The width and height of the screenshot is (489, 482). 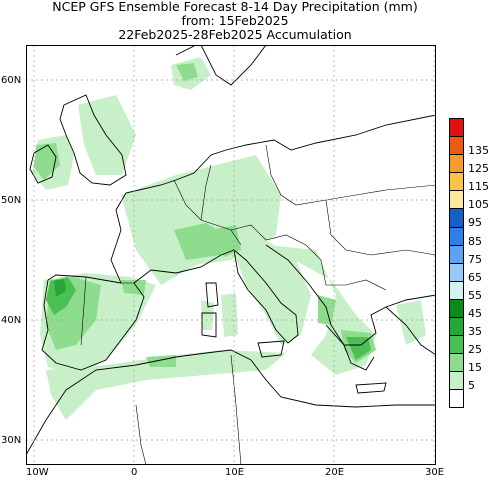 What do you see at coordinates (475, 350) in the screenshot?
I see `legend-label: 25` at bounding box center [475, 350].